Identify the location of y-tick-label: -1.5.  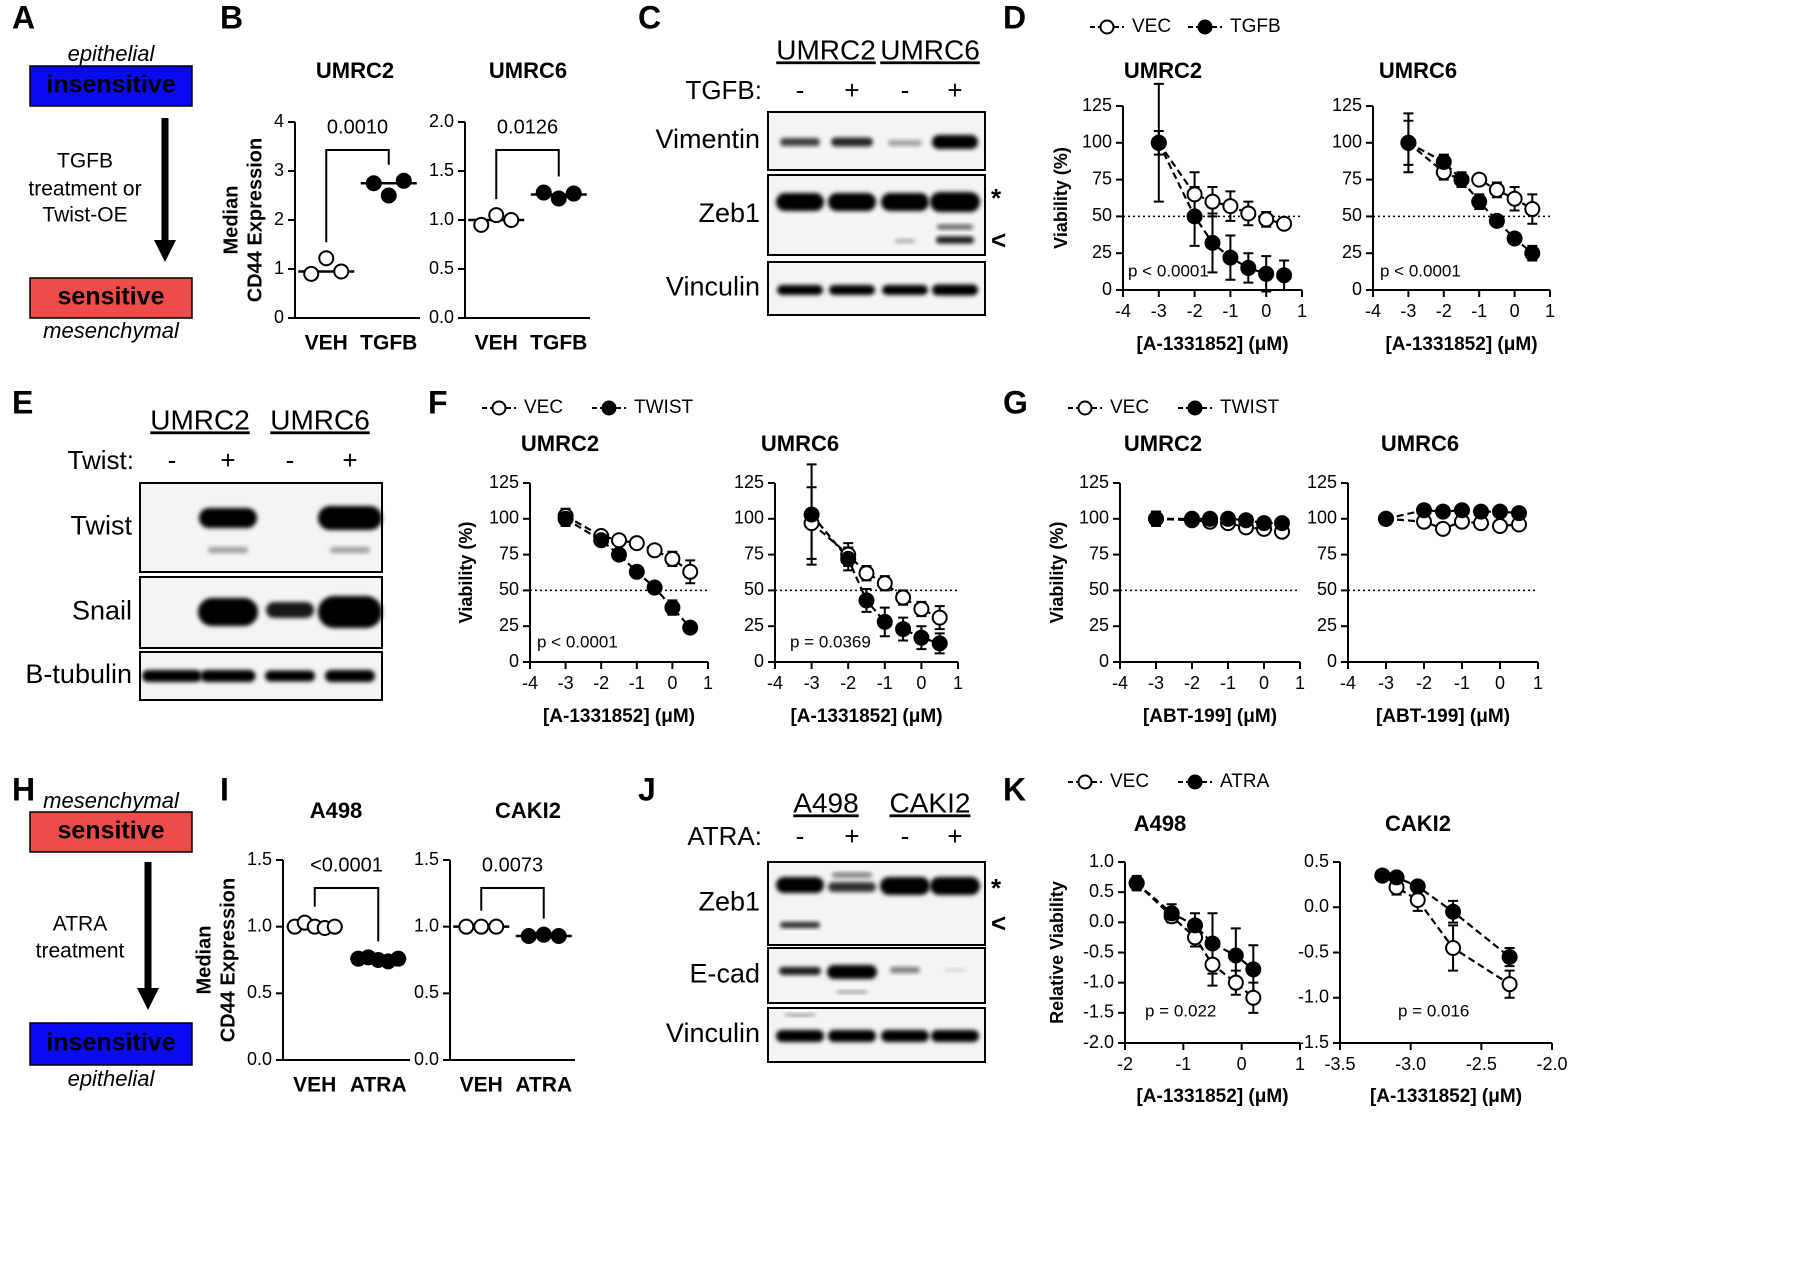
(1313, 1042).